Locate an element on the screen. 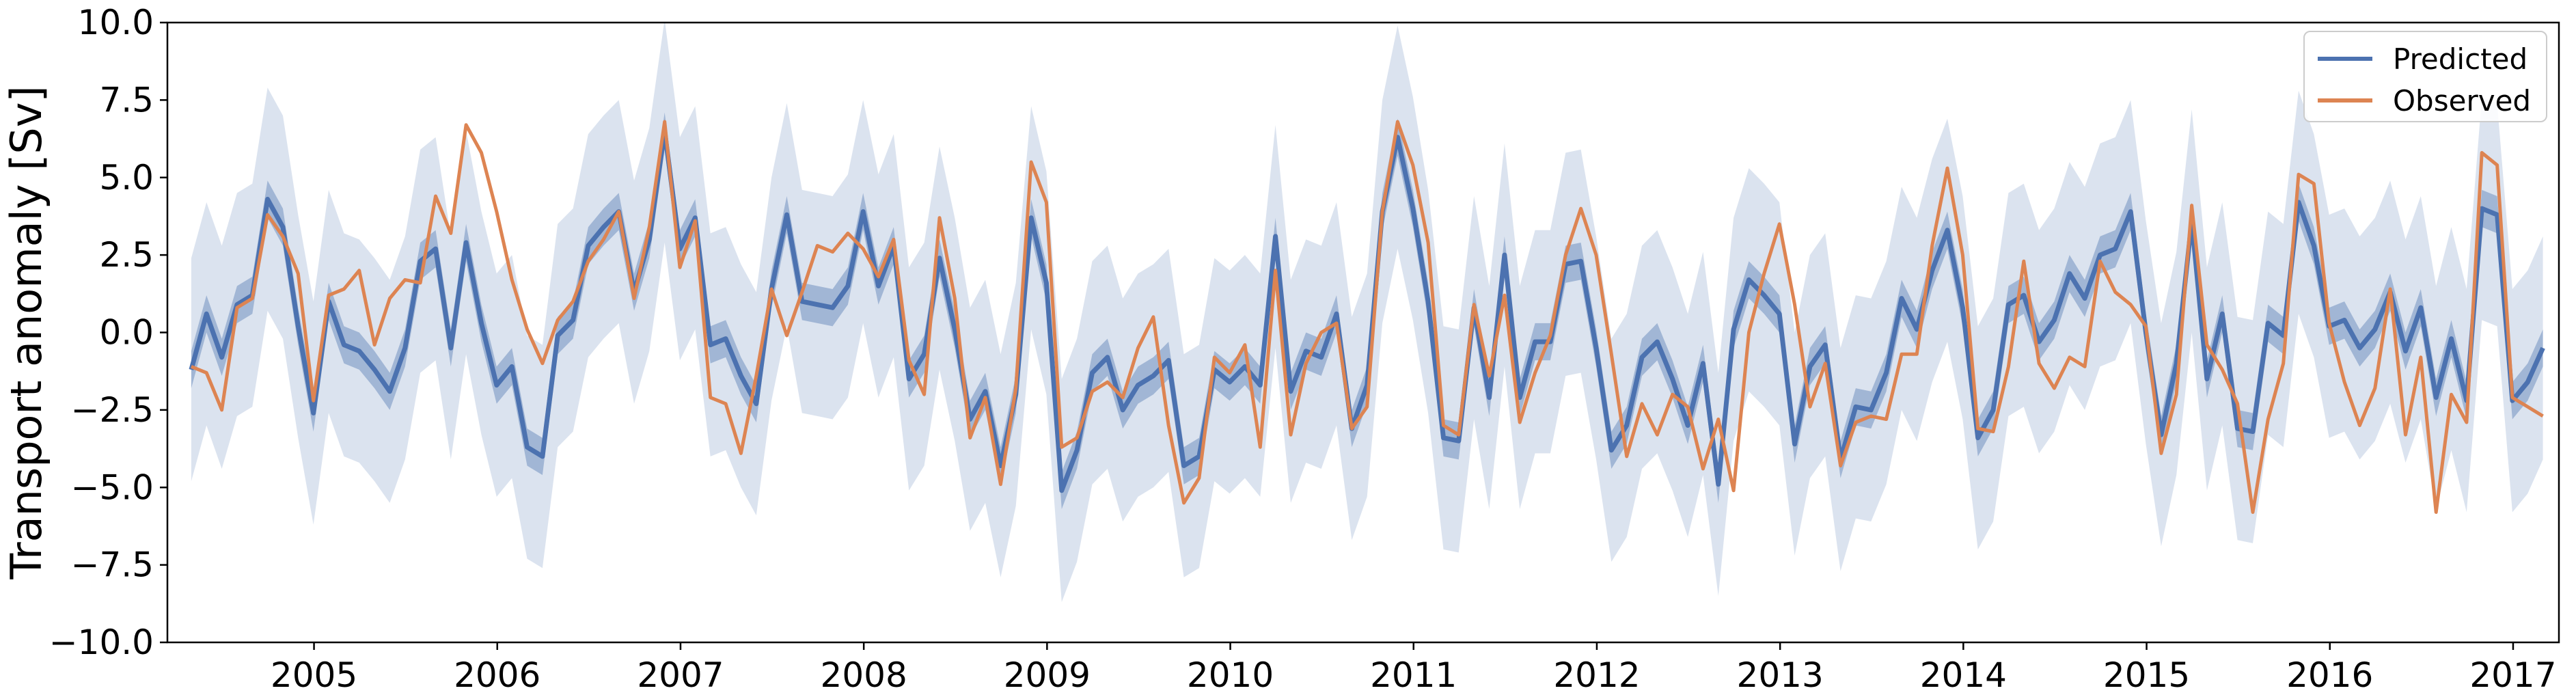  x-tick-label: 2013 is located at coordinates (1780, 675).